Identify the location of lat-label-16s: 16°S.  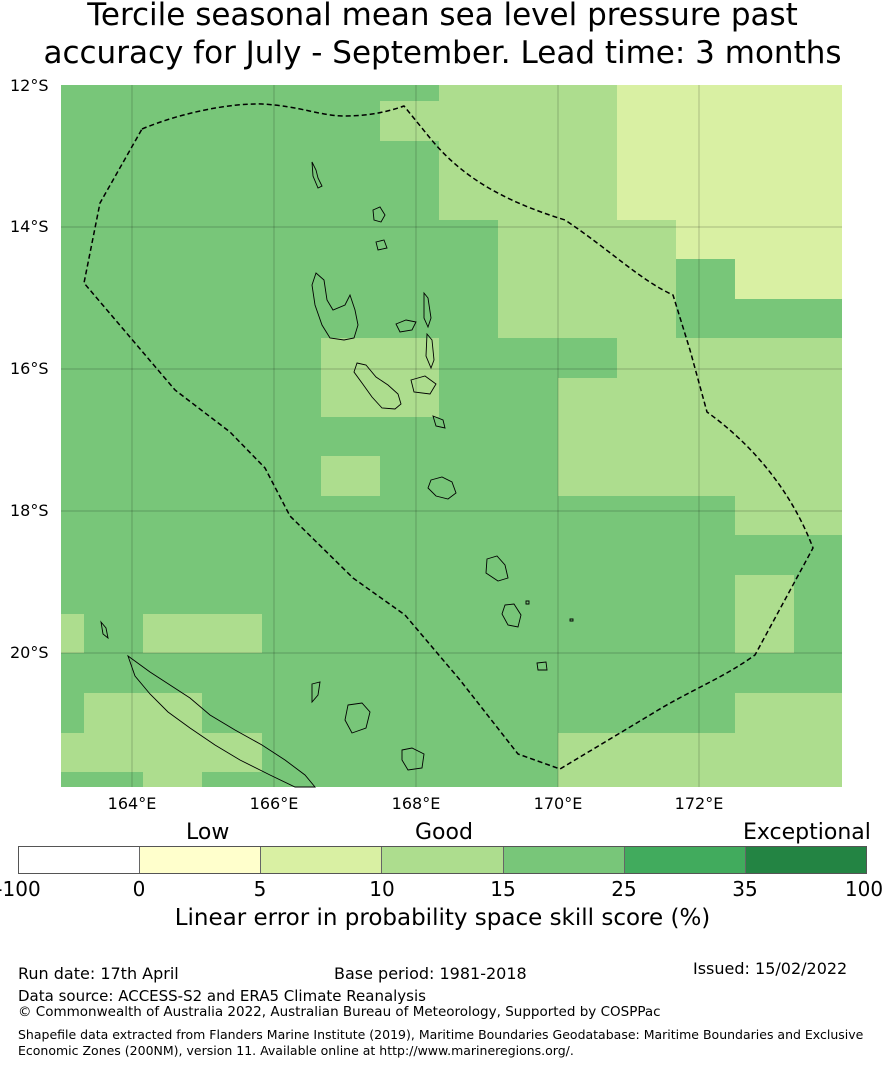
(29, 368).